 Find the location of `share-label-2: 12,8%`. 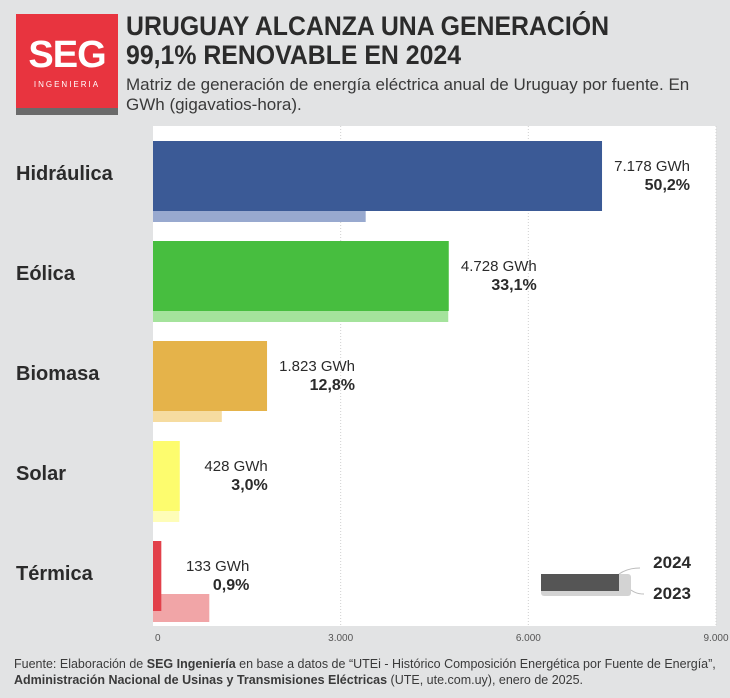

share-label-2: 12,8% is located at coordinates (332, 385).